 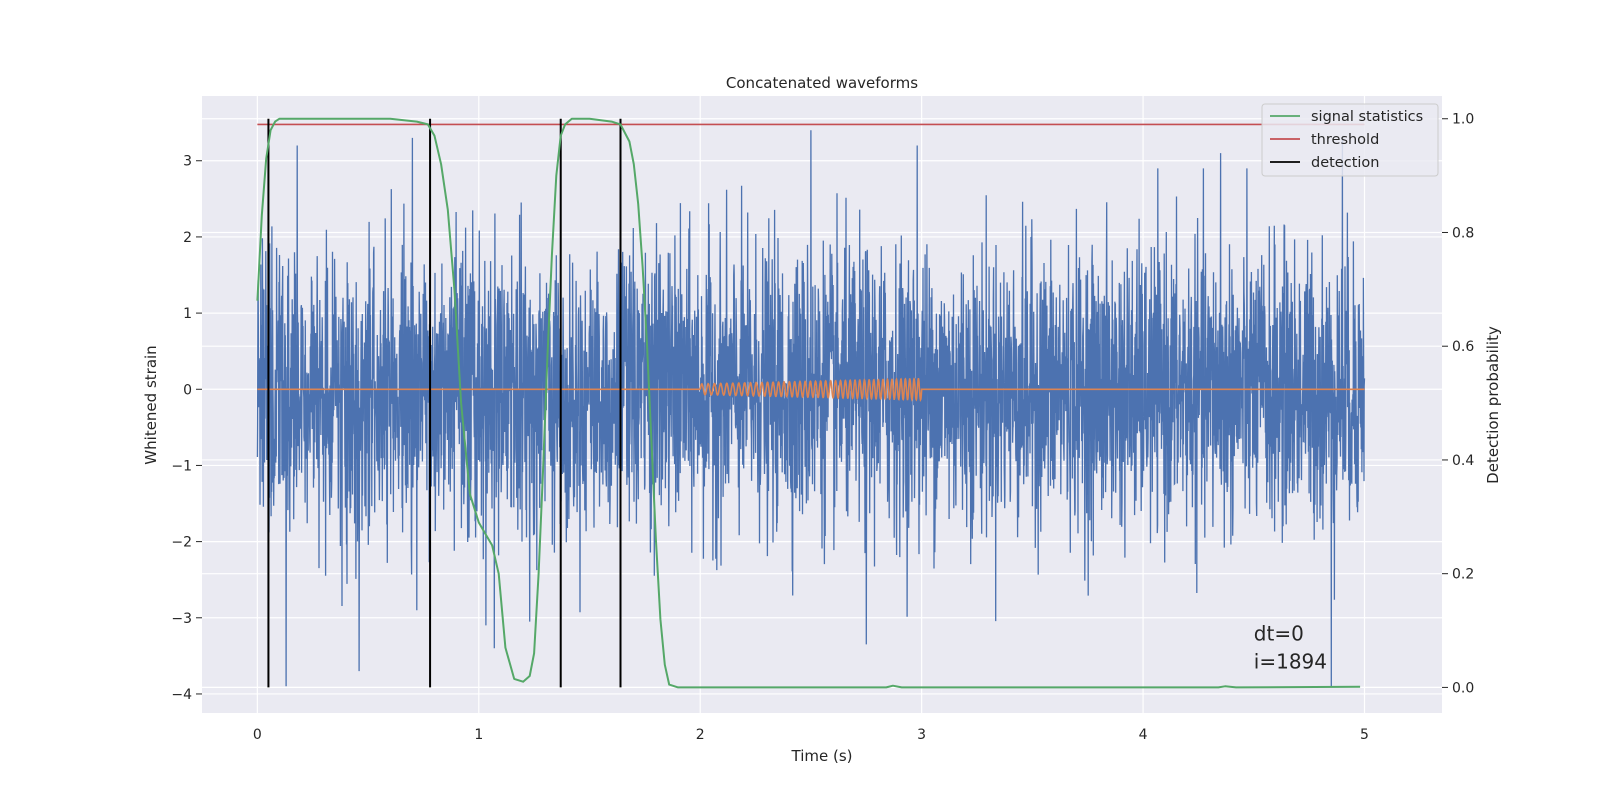 I want to click on y-right-tick-label: 0.2, so click(x=1463, y=575).